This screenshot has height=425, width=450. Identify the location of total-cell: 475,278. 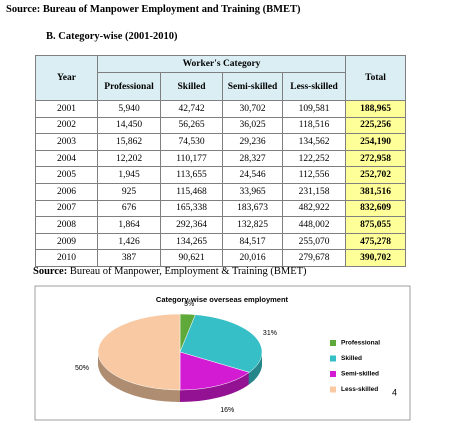
(375, 241).